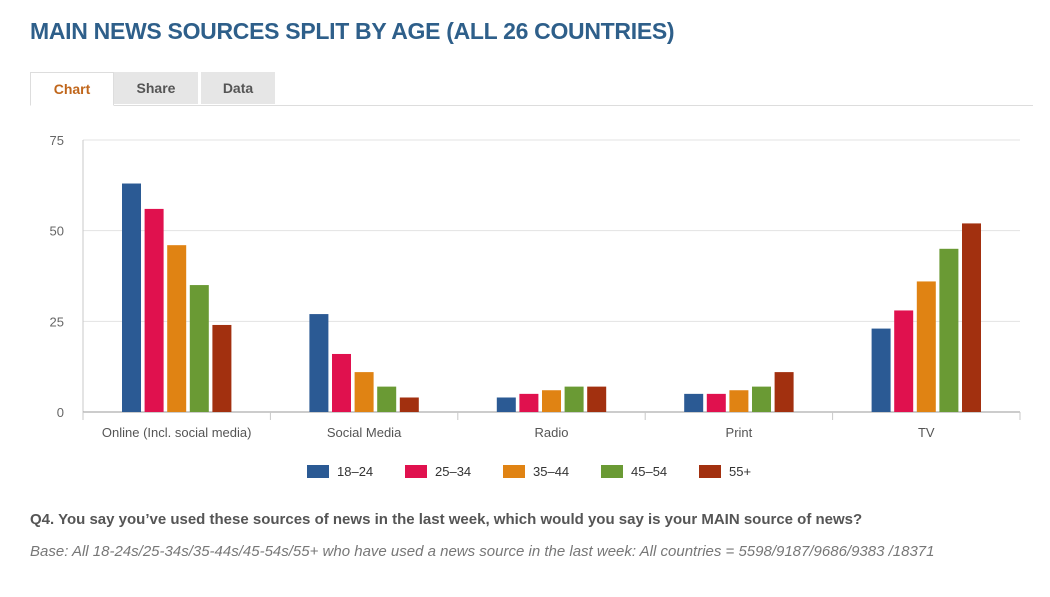 This screenshot has height=597, width=1050. Describe the element at coordinates (740, 471) in the screenshot. I see `legend-label: 55+` at that location.